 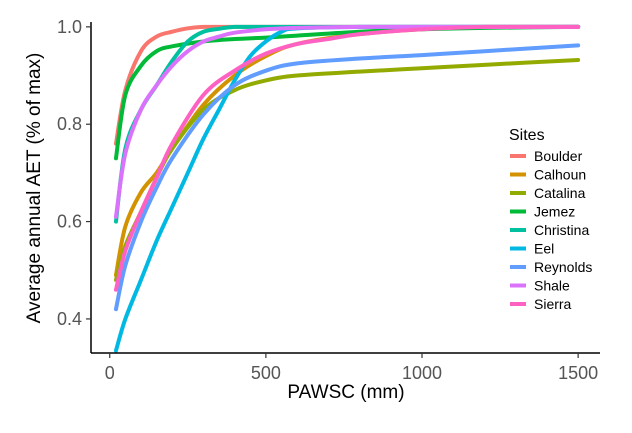 What do you see at coordinates (561, 230) in the screenshot?
I see `legend-label-christina: Christina` at bounding box center [561, 230].